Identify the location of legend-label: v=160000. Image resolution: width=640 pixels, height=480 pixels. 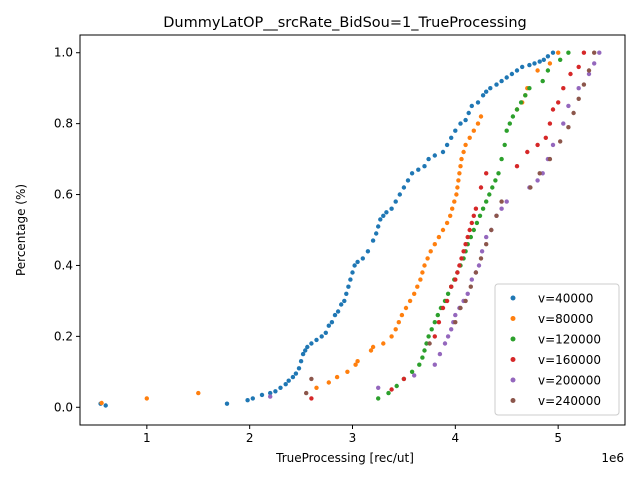
(569, 360).